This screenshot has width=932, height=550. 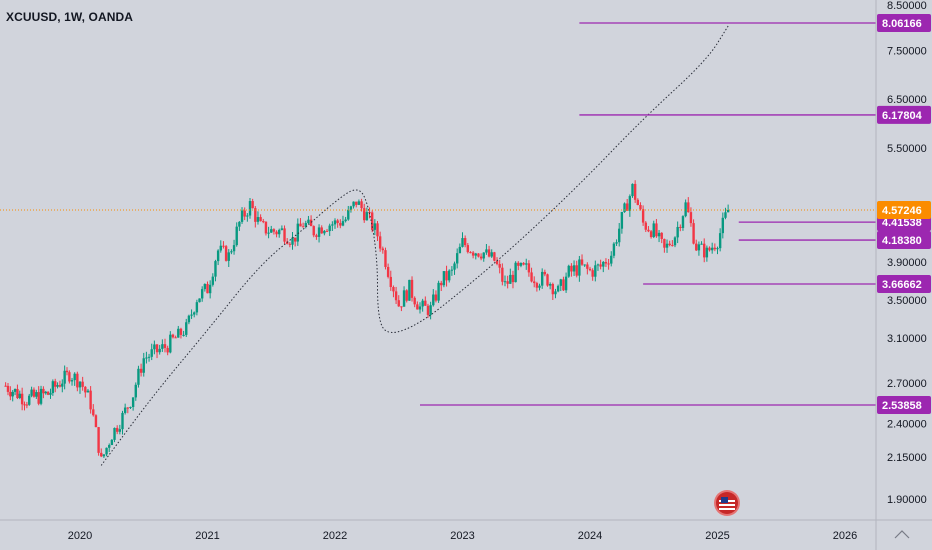 I want to click on time-axis: 2020 2021 2022 2023 2024 2025 2026, so click(x=466, y=534).